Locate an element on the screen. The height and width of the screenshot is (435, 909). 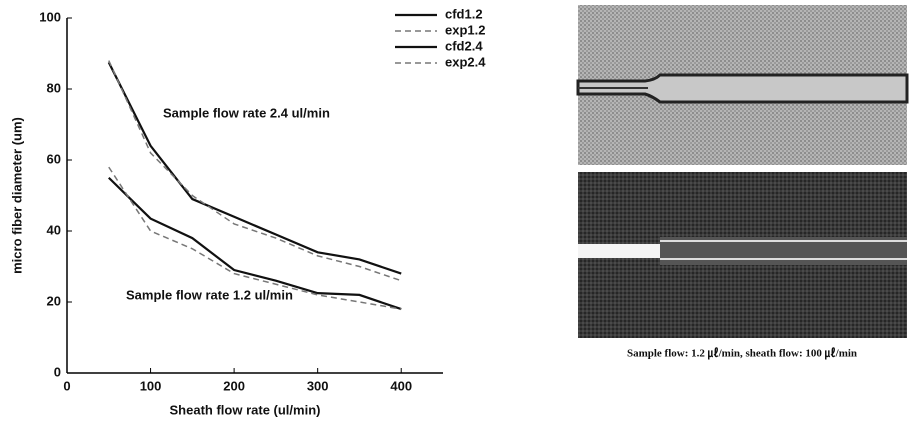
x-axis-label: Sheath flow rate (ul/min) is located at coordinates (245, 409).